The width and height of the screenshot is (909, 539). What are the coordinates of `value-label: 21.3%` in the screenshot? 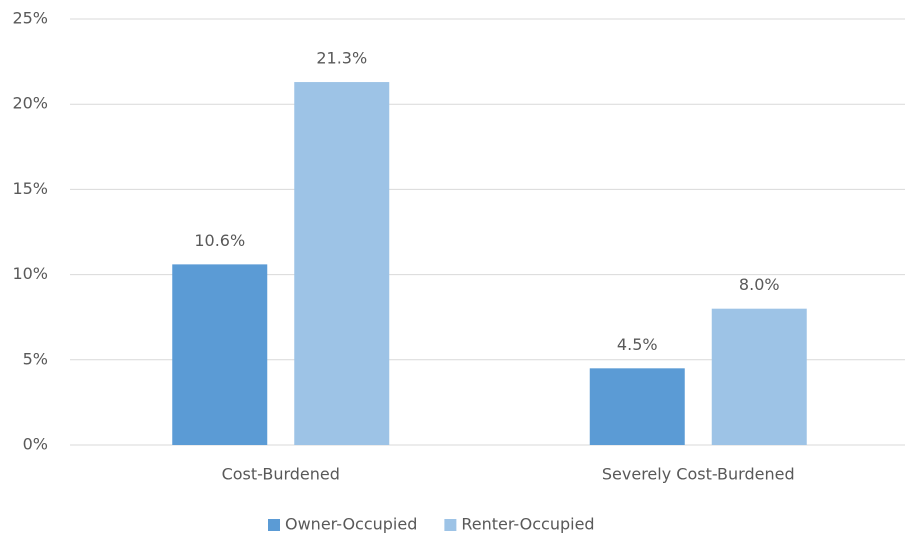 It's located at (341, 58).